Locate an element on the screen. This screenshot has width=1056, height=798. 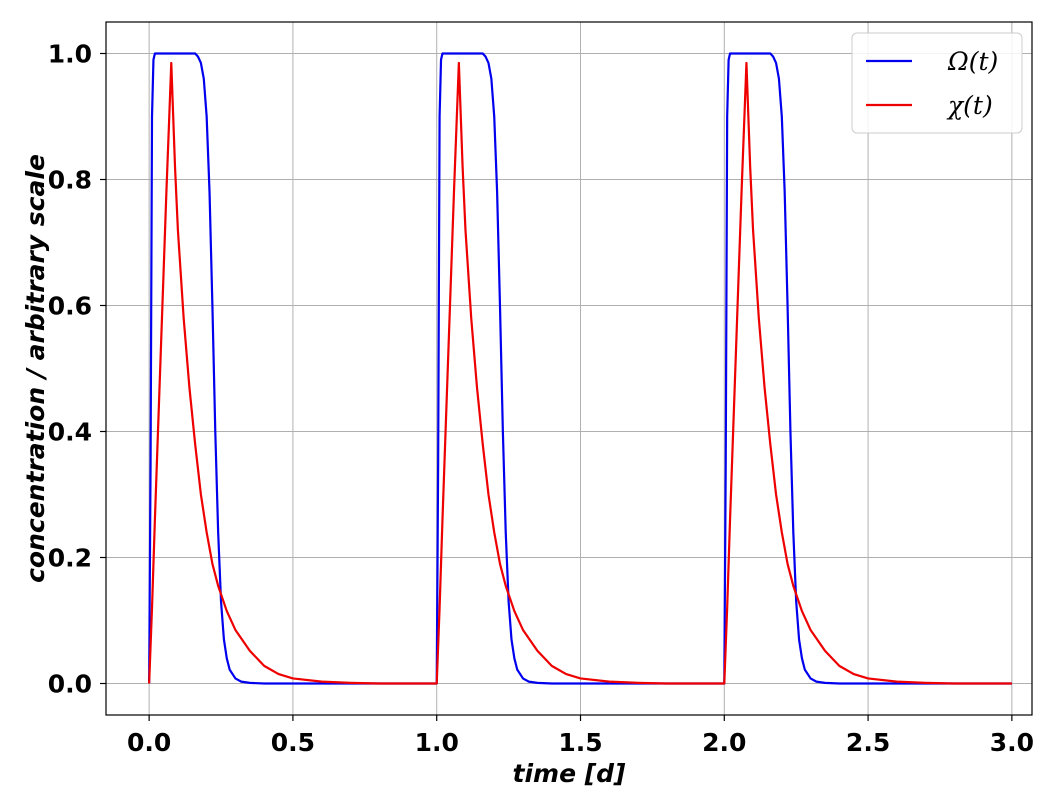
x-axis-title: time [d] is located at coordinates (570, 773).